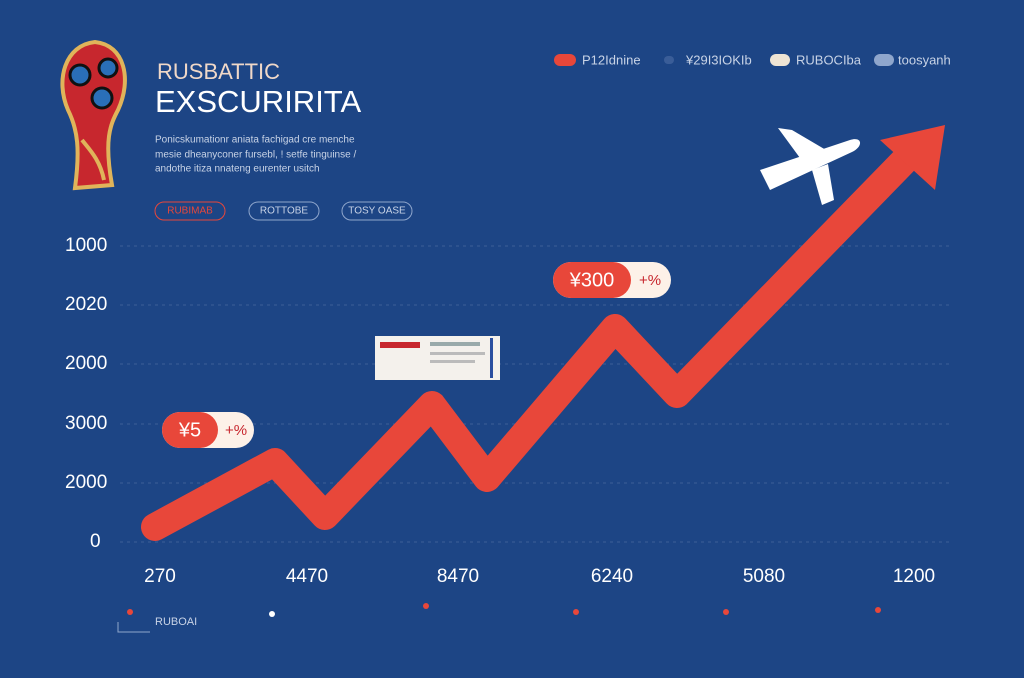 The height and width of the screenshot is (678, 1024). Describe the element at coordinates (612, 576) in the screenshot. I see `x-axis-label: 6240` at that location.